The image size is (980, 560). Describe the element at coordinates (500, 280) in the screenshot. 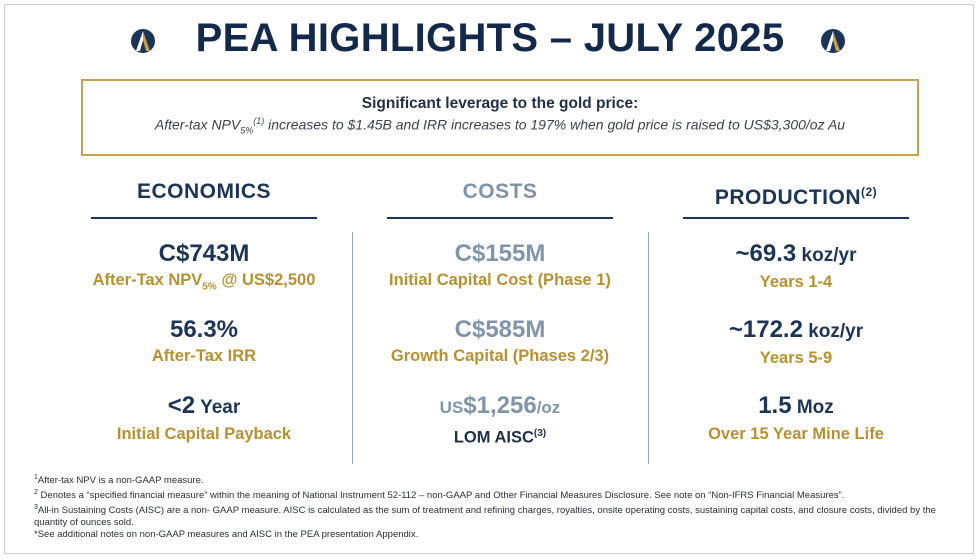

I see `initial-capital-label: Initial Capital Cost (Phase 1)` at that location.